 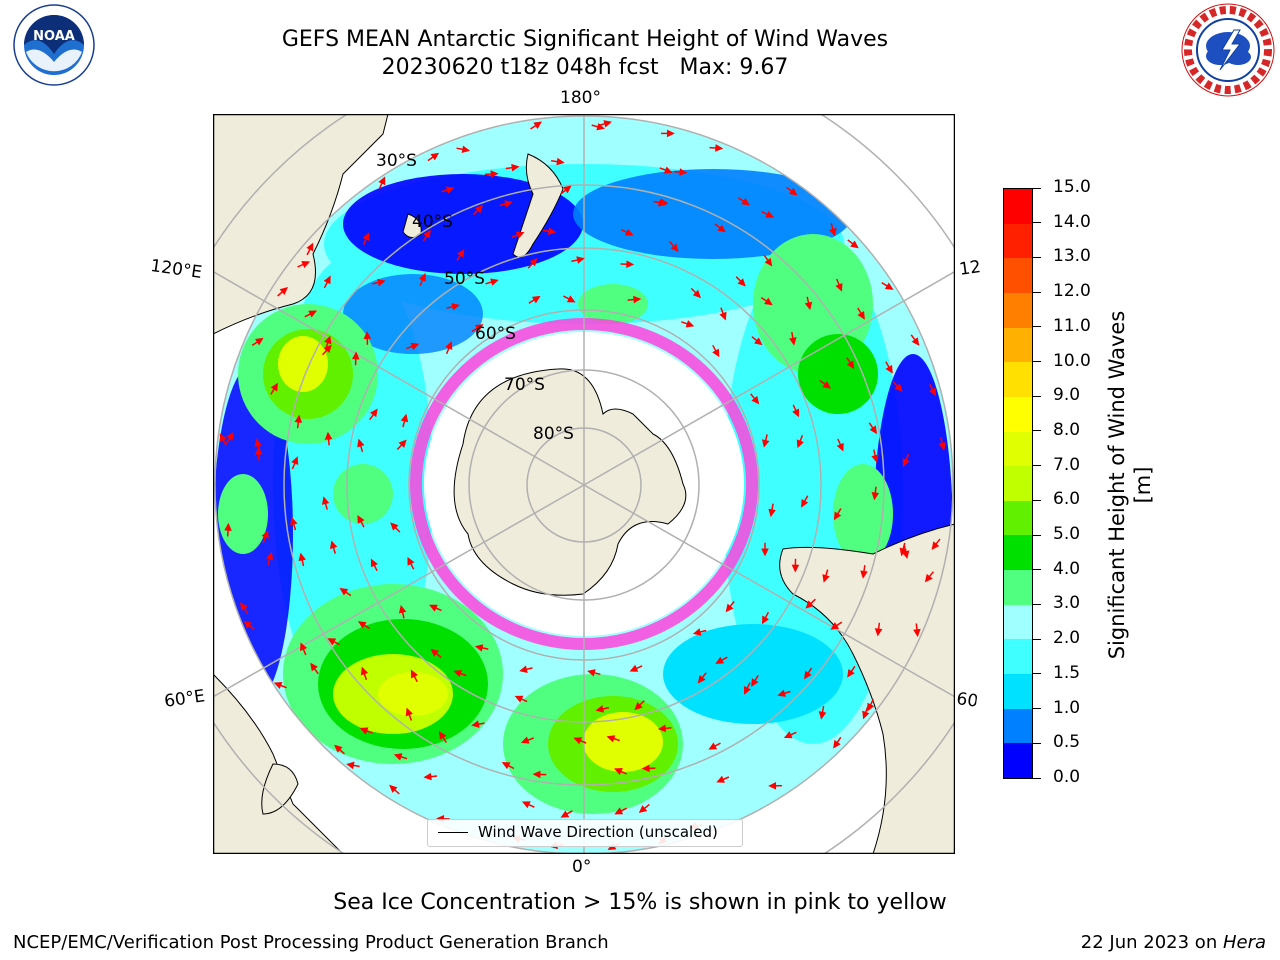 What do you see at coordinates (453, 832) in the screenshot?
I see `legend-line-icon` at bounding box center [453, 832].